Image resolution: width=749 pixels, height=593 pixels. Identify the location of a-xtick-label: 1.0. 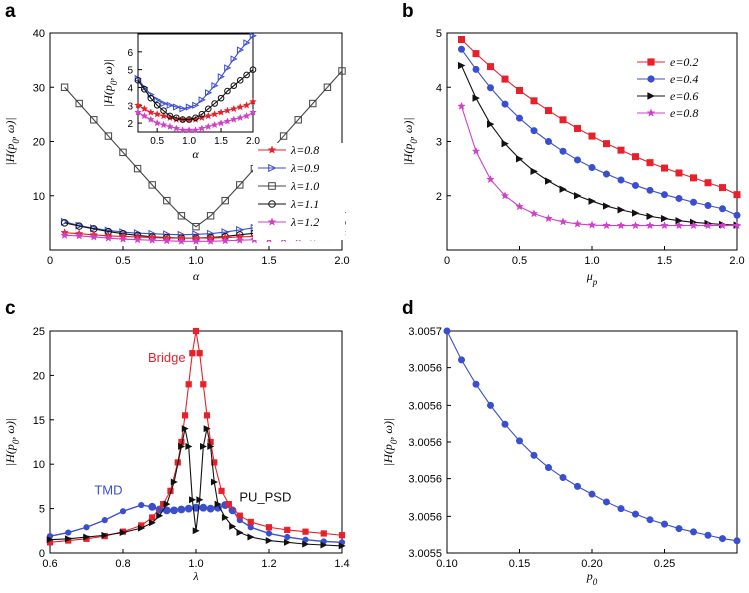
(195, 261).